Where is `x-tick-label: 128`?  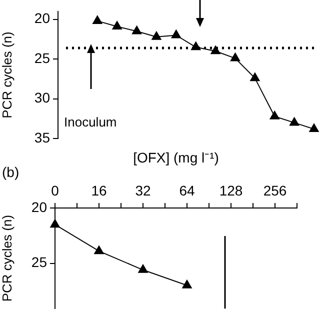 x-tick-label: 128 is located at coordinates (231, 190).